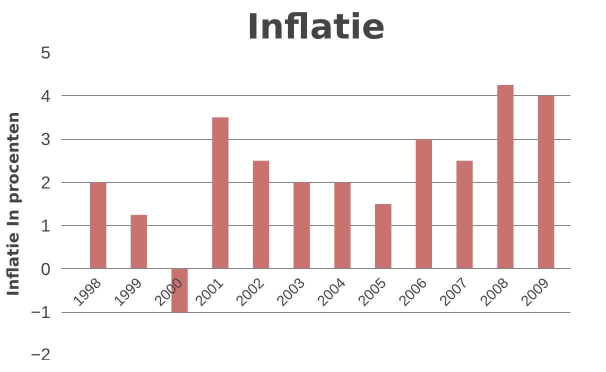  Describe the element at coordinates (45, 182) in the screenshot. I see `y-tick-label: 2` at that location.